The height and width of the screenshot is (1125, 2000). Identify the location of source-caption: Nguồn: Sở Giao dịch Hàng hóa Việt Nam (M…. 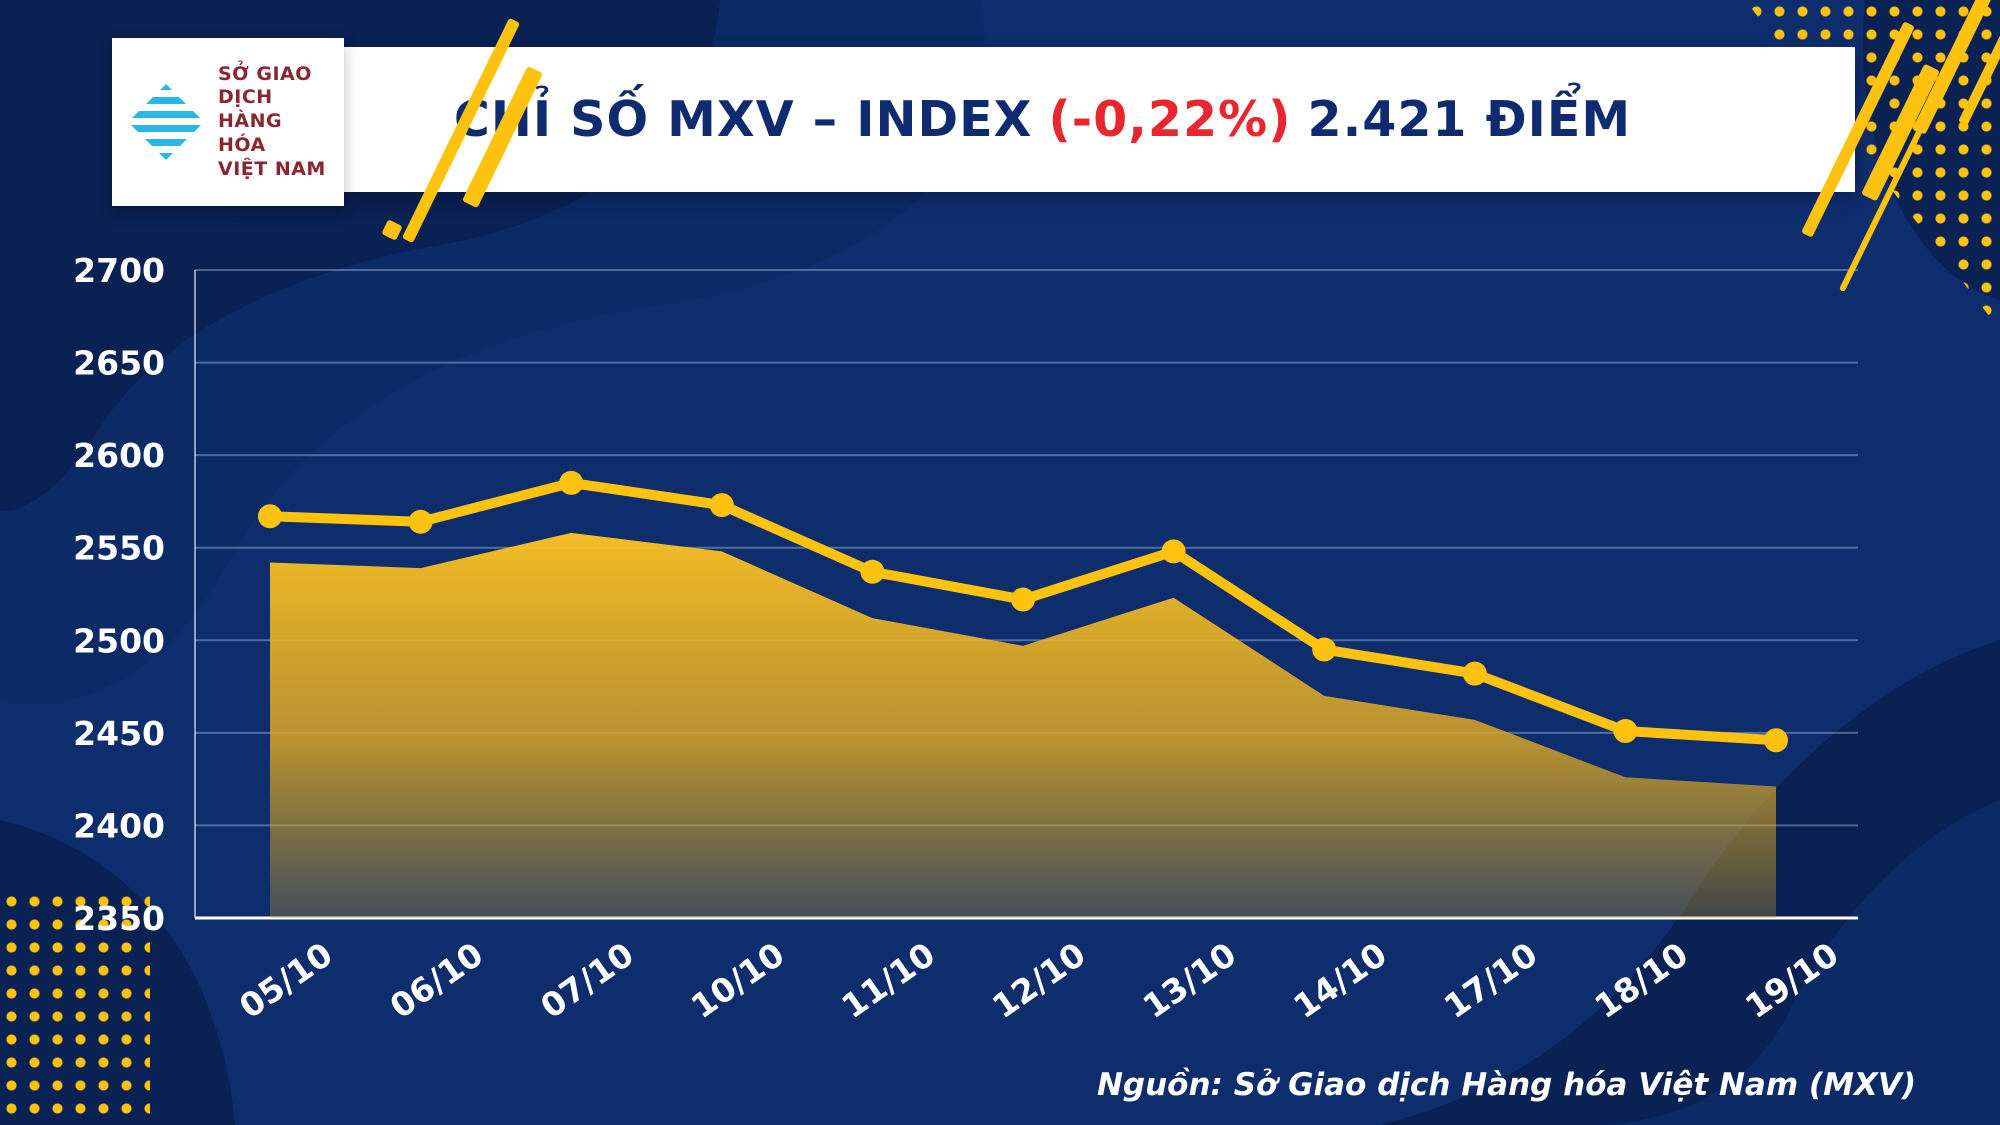
(1506, 1085).